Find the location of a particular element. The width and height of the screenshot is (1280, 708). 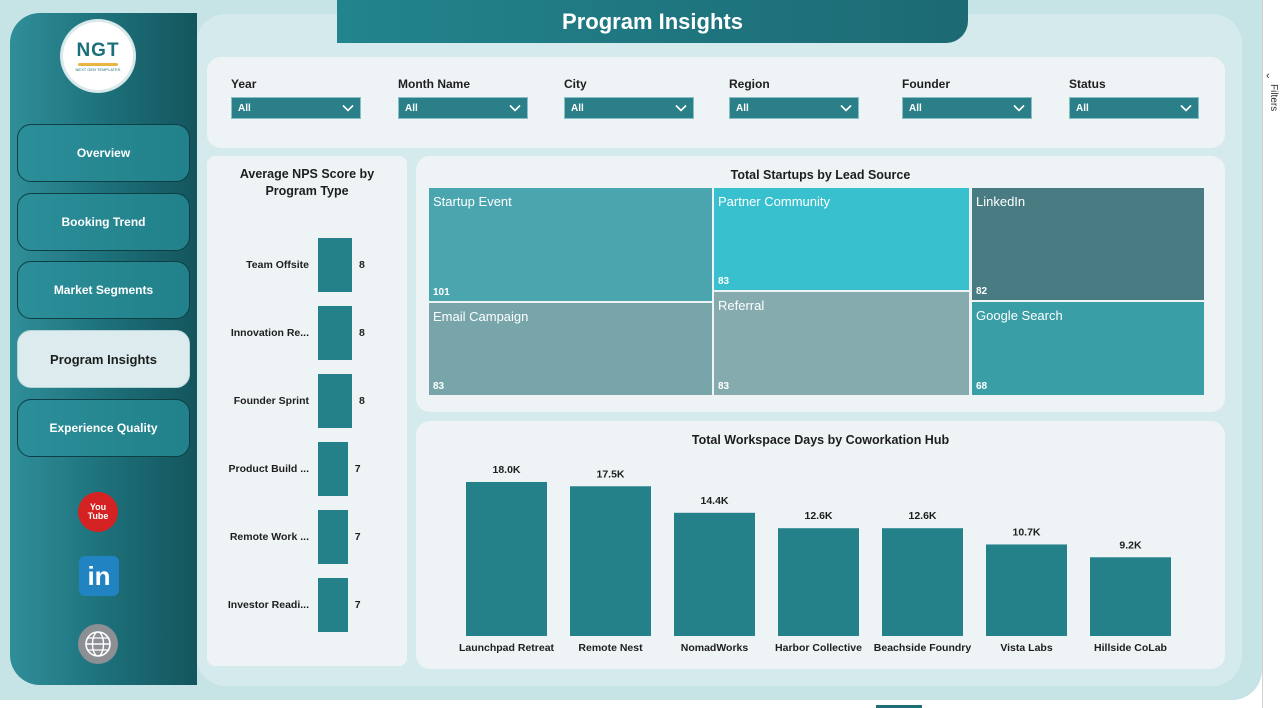

logo-subtext: NEXT GEN TEMPLATES is located at coordinates (98, 69).